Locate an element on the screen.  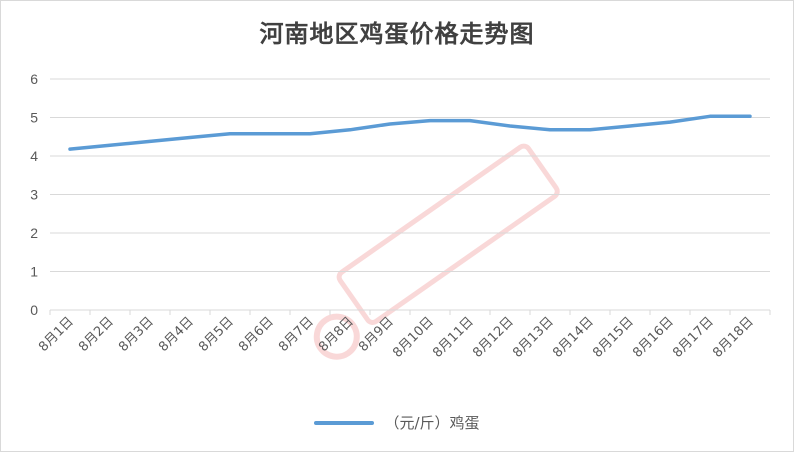
y-tick-label: 0 is located at coordinates (34, 310).